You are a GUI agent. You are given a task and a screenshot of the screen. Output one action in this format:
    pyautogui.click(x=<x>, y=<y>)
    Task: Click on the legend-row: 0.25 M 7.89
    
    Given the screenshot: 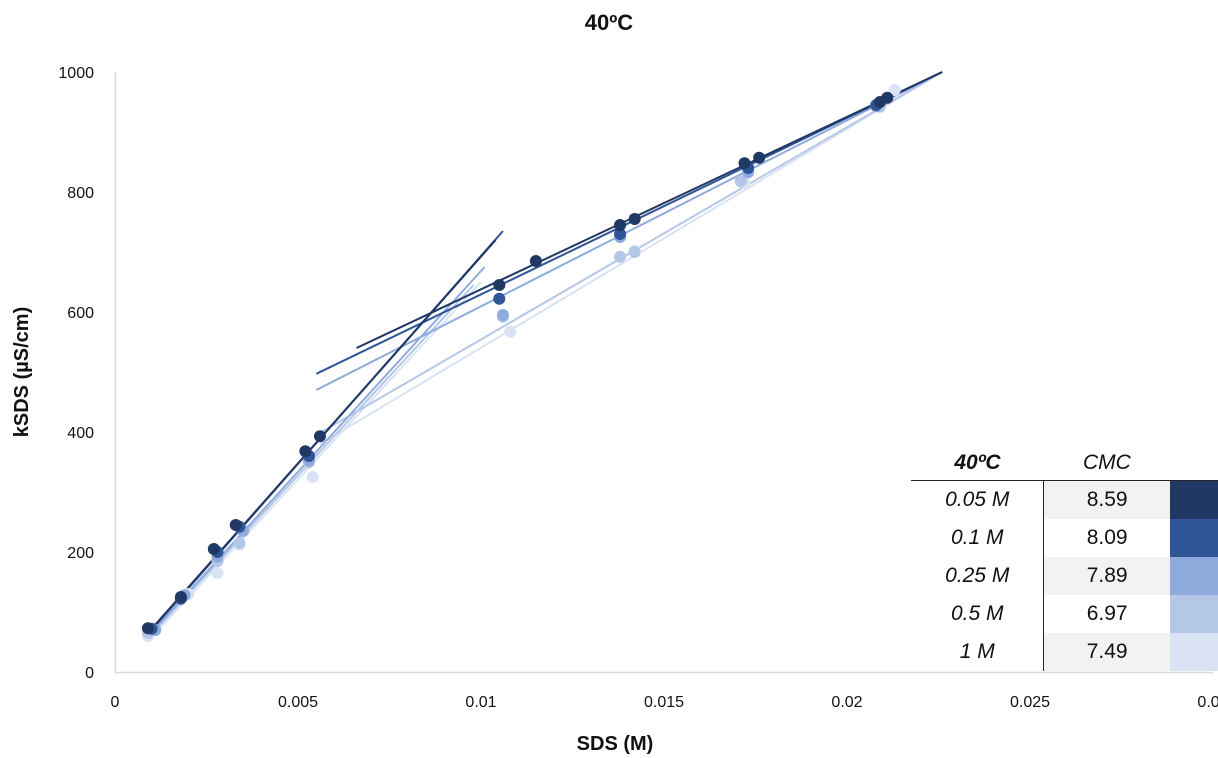 What is the action you would take?
    pyautogui.click(x=1064, y=576)
    